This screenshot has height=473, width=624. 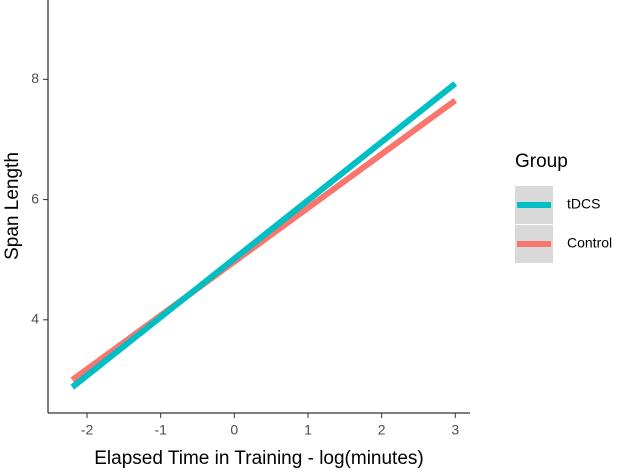 What do you see at coordinates (12, 206) in the screenshot?
I see `y-axis-title: Span Length` at bounding box center [12, 206].